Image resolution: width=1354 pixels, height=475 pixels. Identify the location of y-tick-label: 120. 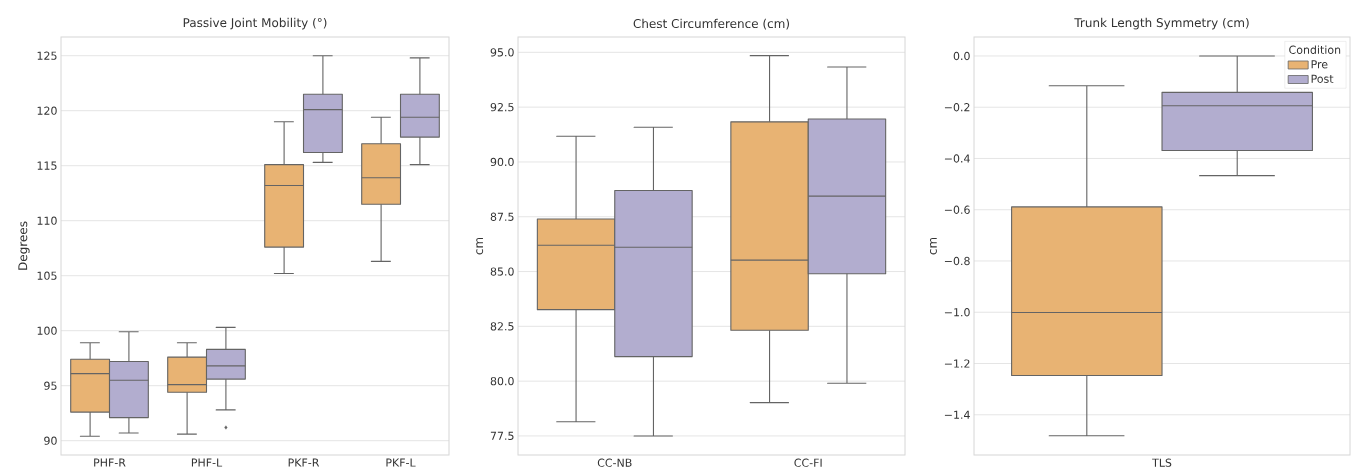
(47, 110).